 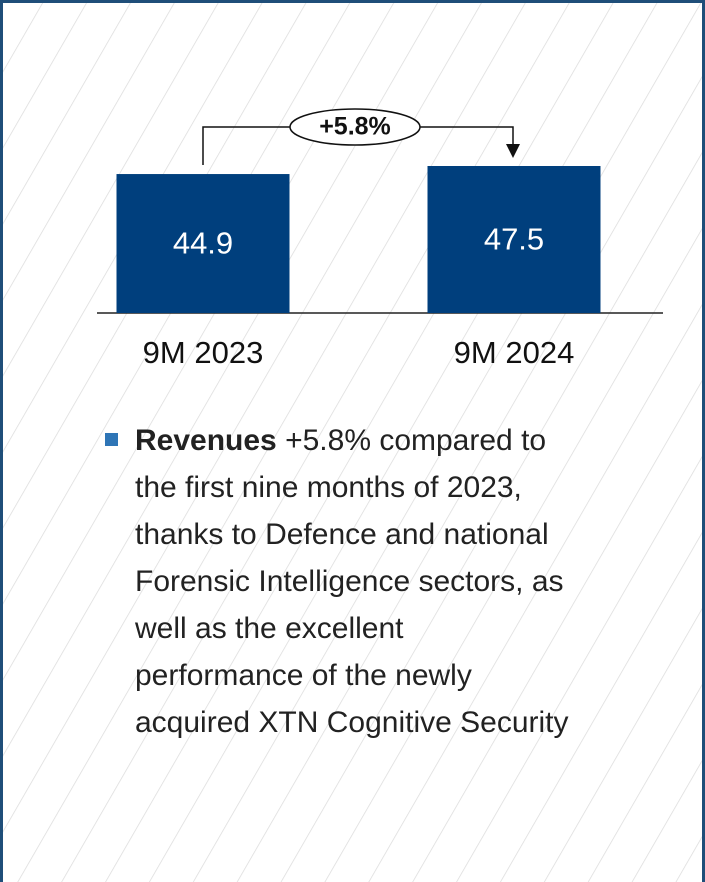 What do you see at coordinates (514, 352) in the screenshot?
I see `x-tick-label: 9M 2024` at bounding box center [514, 352].